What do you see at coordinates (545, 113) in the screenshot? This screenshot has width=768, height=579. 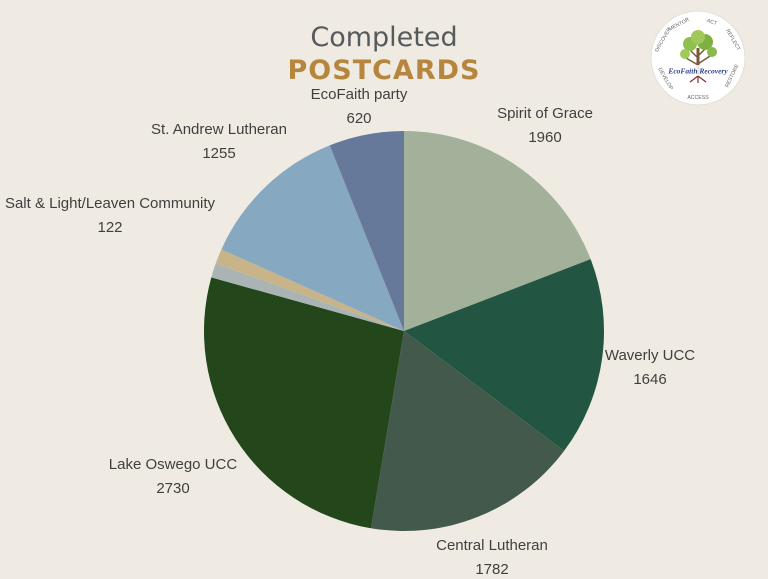 I see `slice-label: Spirit of Grace` at bounding box center [545, 113].